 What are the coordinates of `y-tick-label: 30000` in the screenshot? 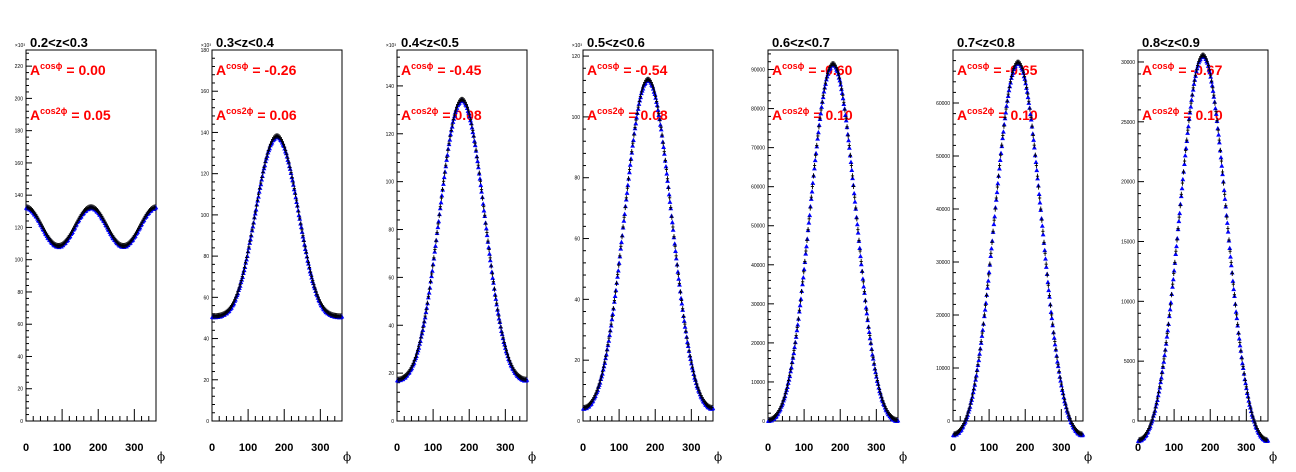 It's located at (758, 305).